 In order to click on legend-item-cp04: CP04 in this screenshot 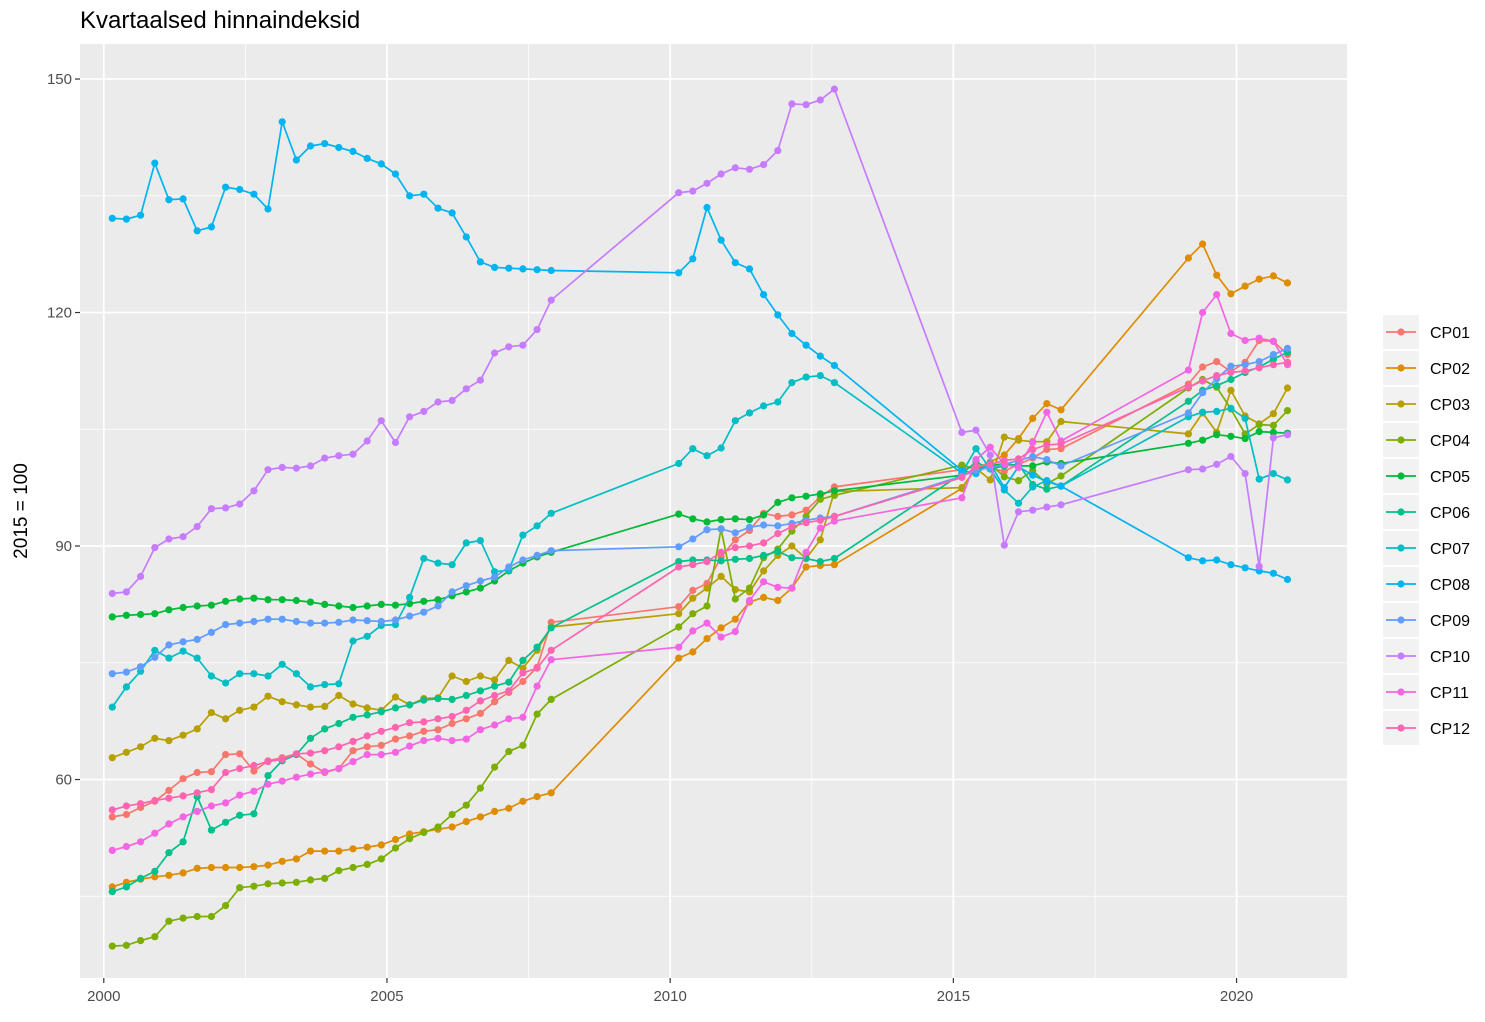, I will do `click(1426, 440)`.